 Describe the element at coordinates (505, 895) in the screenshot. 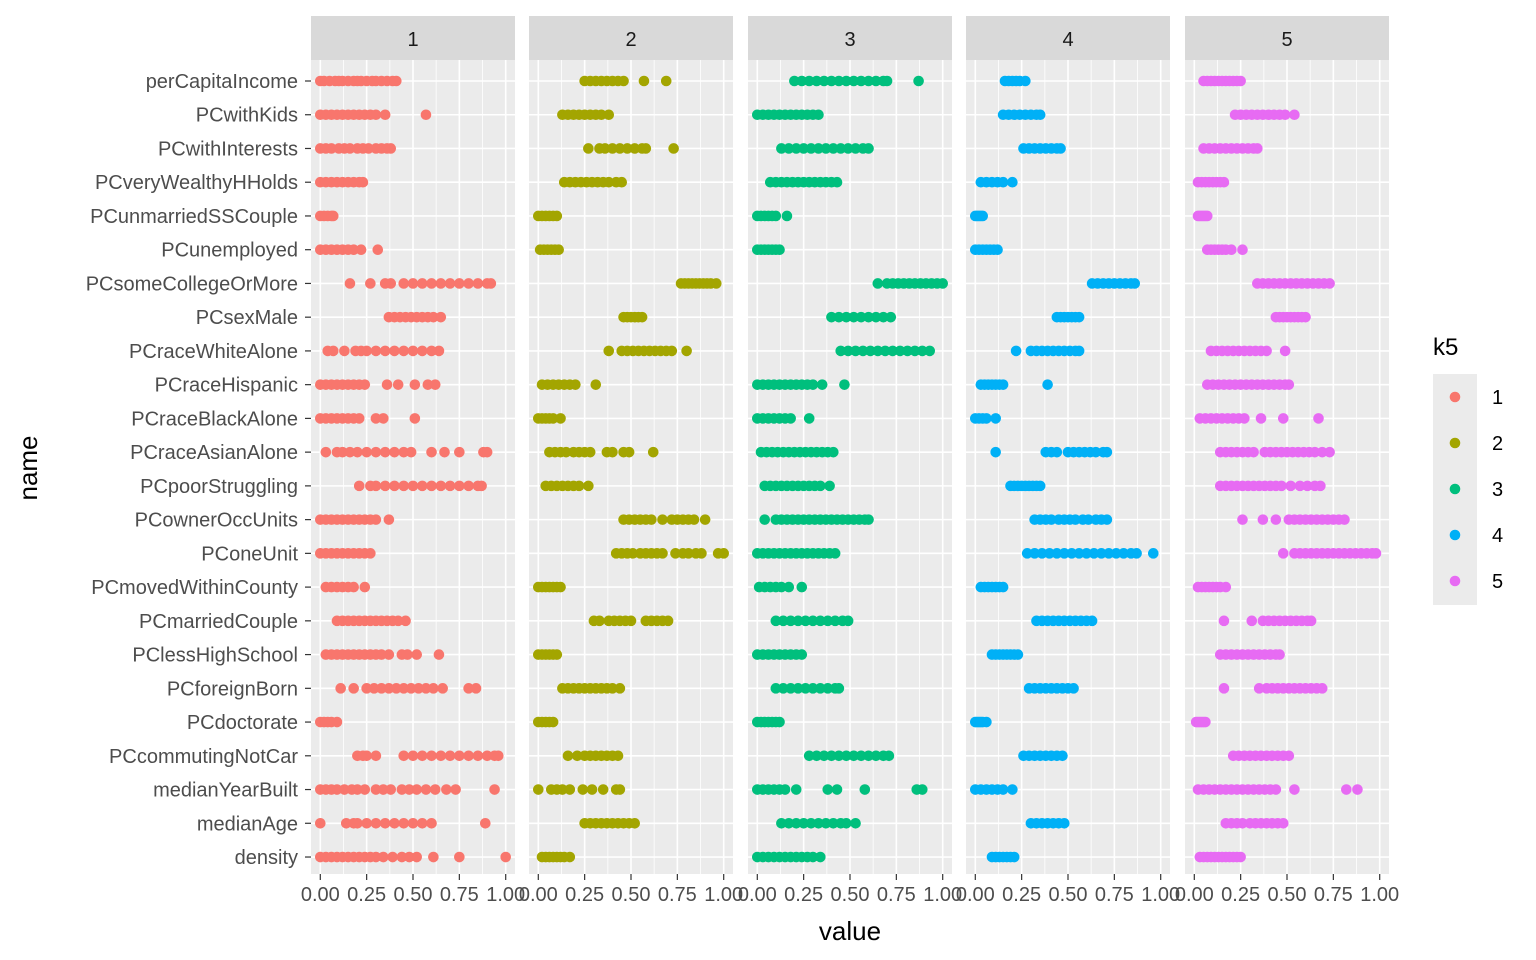

I see `x-tick-label: 1.00` at that location.